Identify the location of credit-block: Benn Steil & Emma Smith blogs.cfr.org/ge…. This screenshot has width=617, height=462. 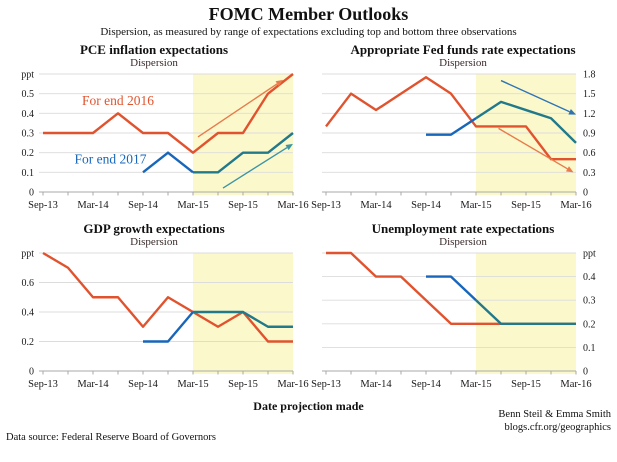
(554, 421).